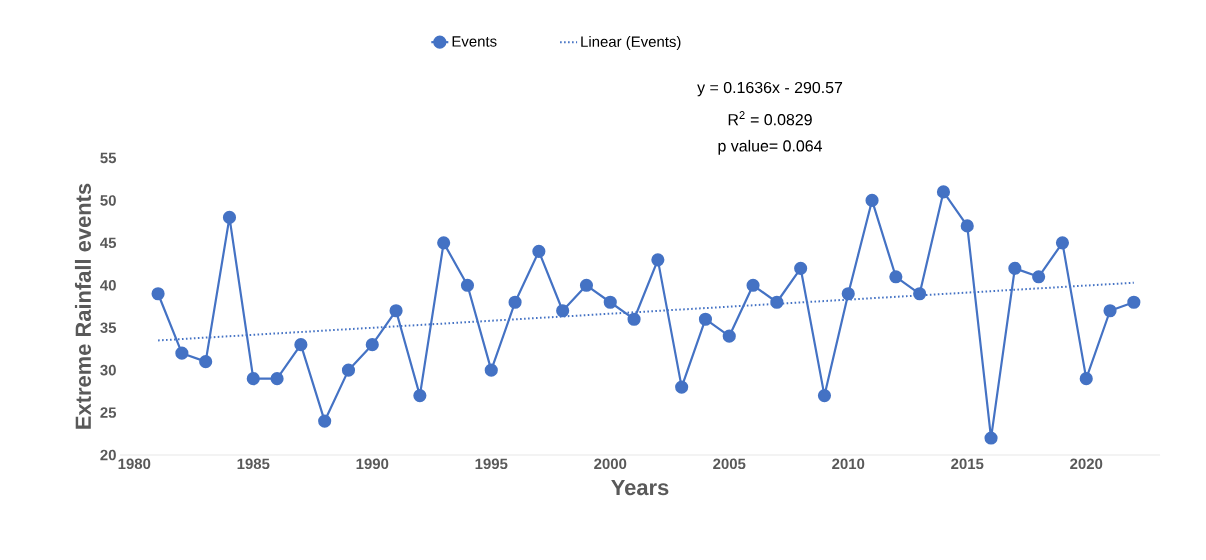  Describe the element at coordinates (108, 412) in the screenshot. I see `y-tick-label: 25` at that location.